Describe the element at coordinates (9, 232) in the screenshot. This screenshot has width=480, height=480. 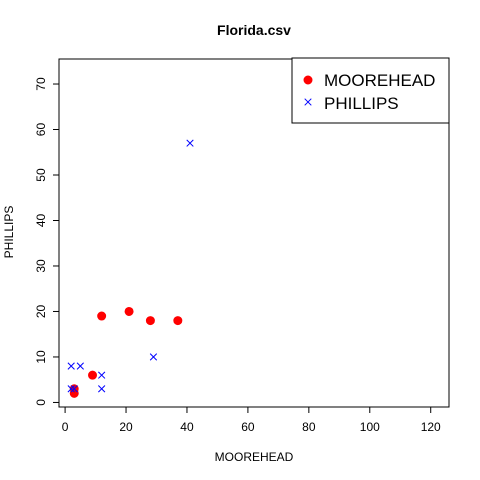
I see `y-axis-label: PHILLIPS` at that location.